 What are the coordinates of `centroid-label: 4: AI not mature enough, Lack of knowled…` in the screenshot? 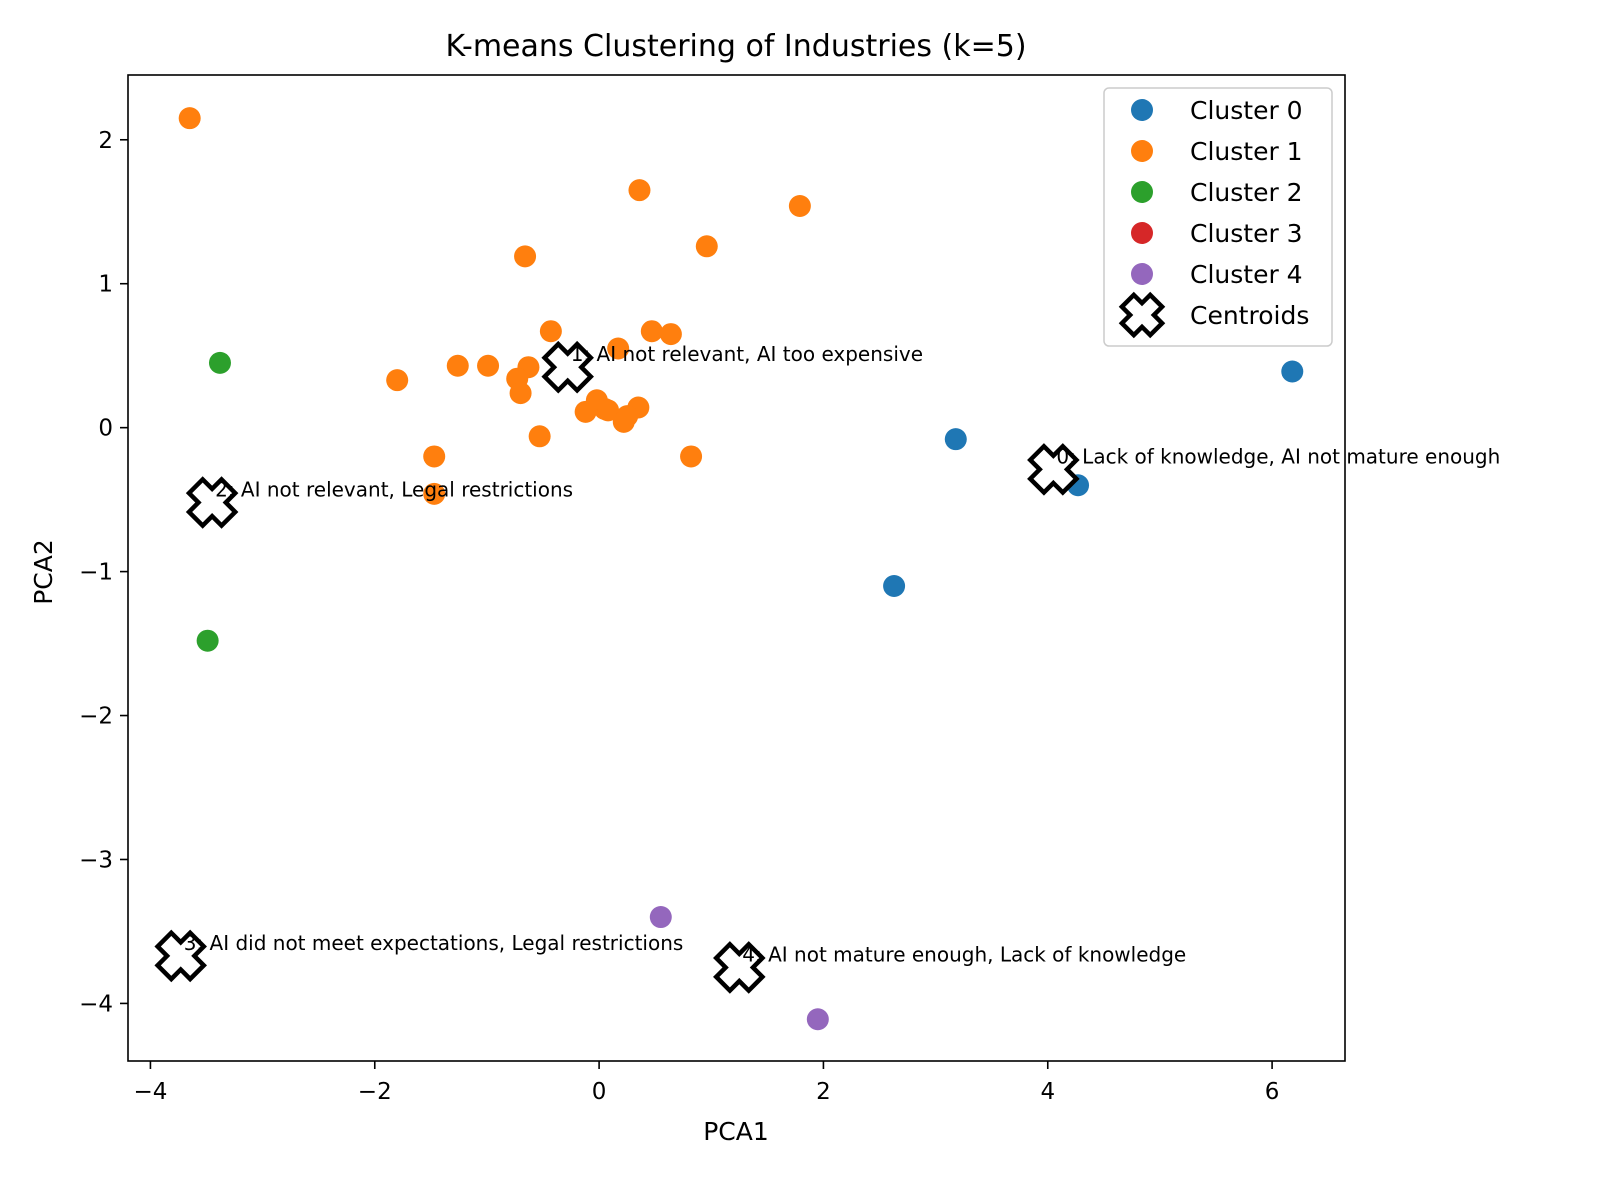 It's located at (964, 954).